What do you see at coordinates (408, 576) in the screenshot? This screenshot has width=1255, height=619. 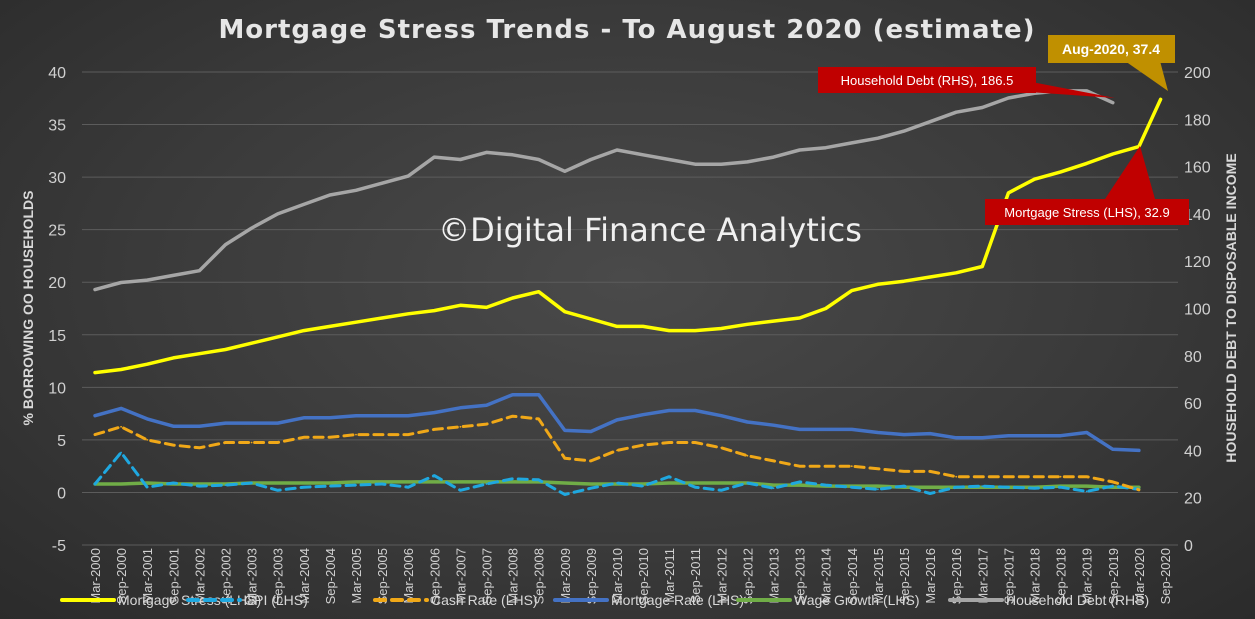 I see `x-tick-label: Mar-2006` at bounding box center [408, 576].